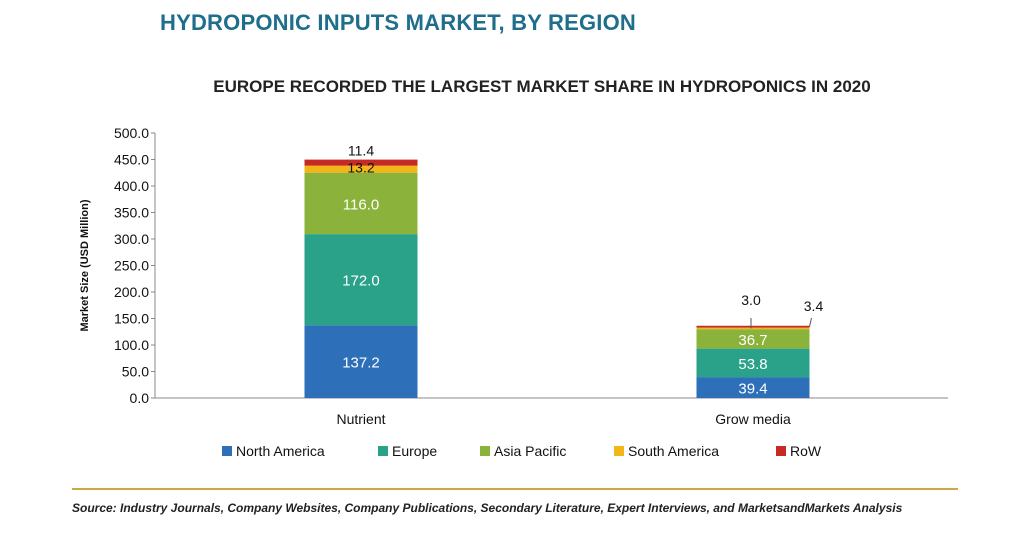  What do you see at coordinates (814, 306) in the screenshot?
I see `bar-data-label: 3.4` at bounding box center [814, 306].